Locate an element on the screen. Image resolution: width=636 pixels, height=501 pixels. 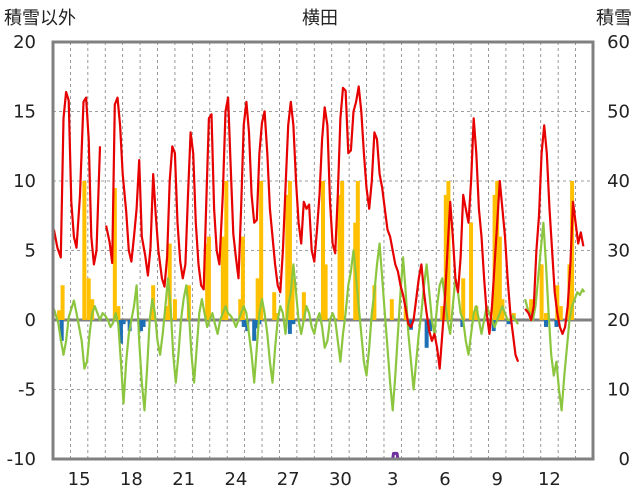
y-tick-label: -5 is located at coordinates (27, 390).